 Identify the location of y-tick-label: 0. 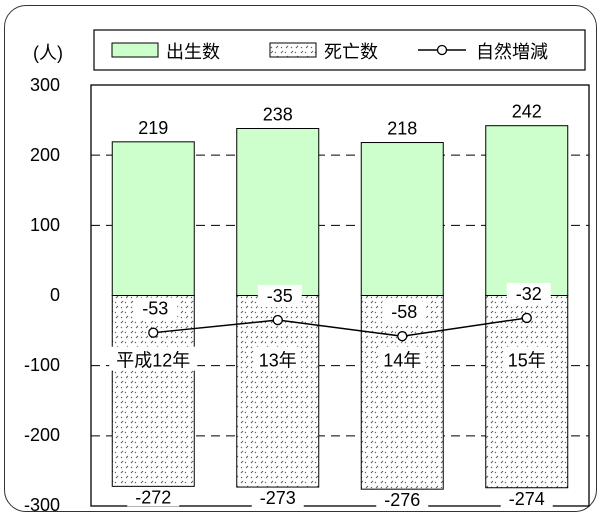
(55, 295).